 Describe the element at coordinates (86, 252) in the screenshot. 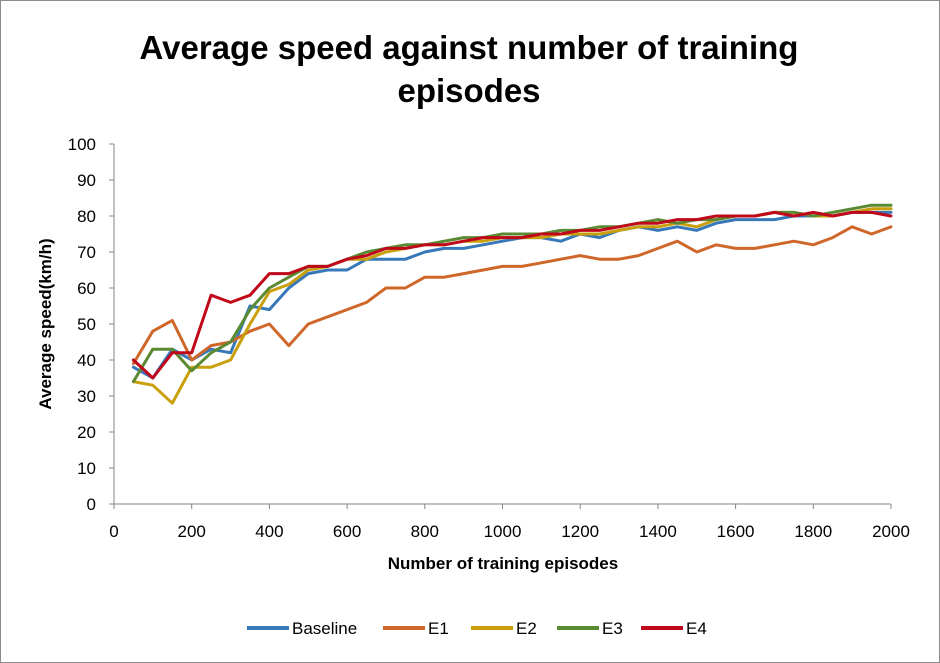

I see `y-tick-label: 70` at that location.